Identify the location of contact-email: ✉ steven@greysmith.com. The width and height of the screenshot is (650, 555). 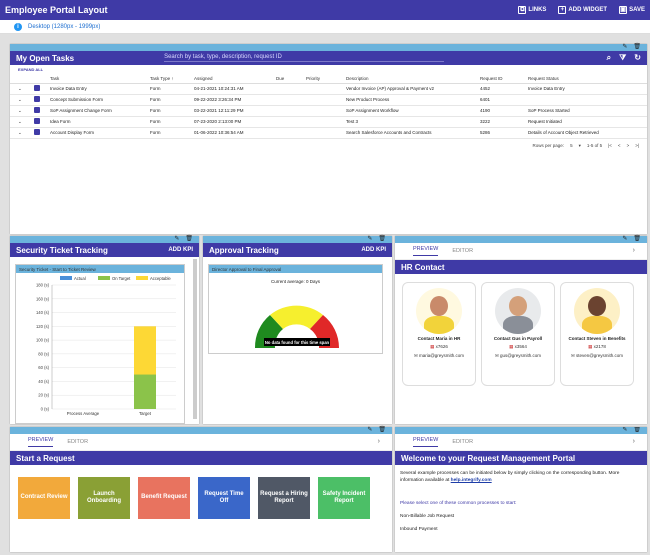
(597, 355).